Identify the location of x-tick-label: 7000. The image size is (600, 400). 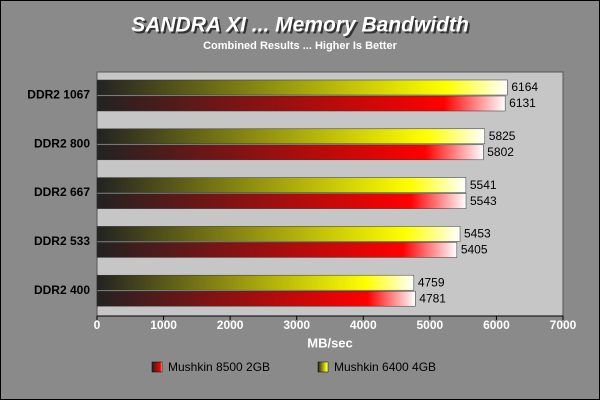
(563, 325).